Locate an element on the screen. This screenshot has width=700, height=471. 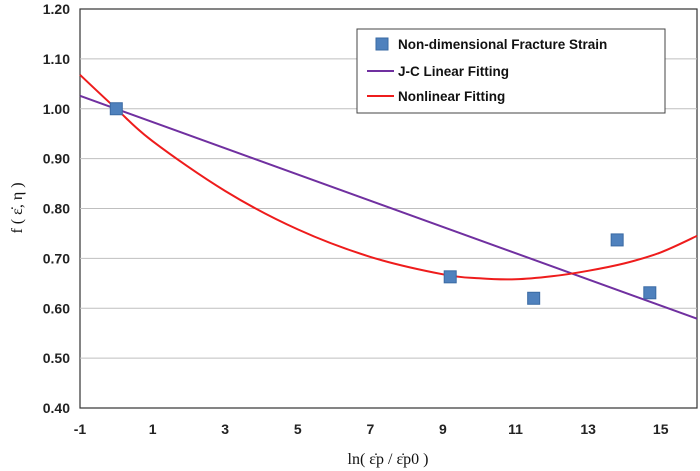
legend-box is located at coordinates (511, 71).